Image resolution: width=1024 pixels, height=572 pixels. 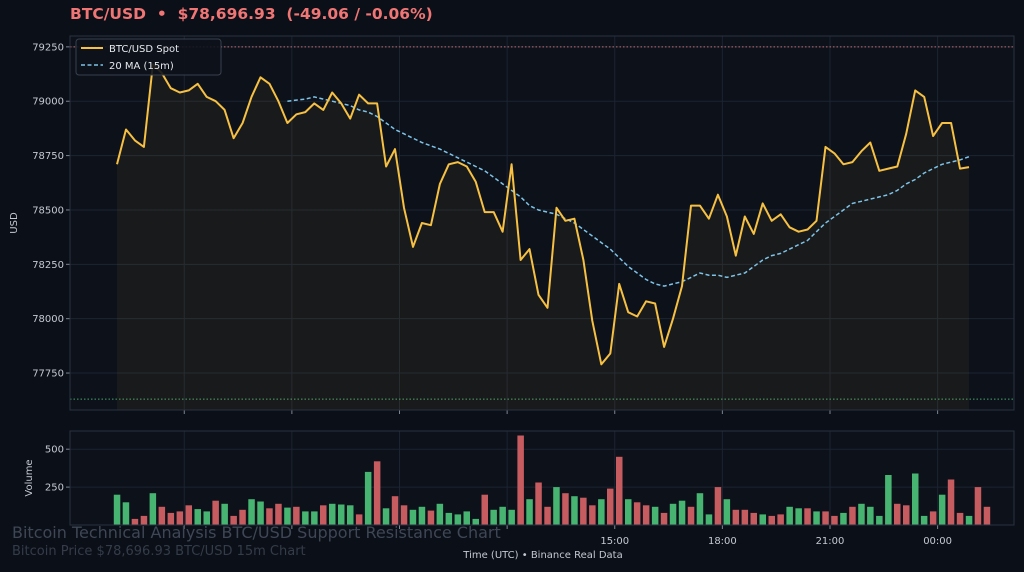 What do you see at coordinates (561, 412) in the screenshot?
I see `price-x-axis` at bounding box center [561, 412].